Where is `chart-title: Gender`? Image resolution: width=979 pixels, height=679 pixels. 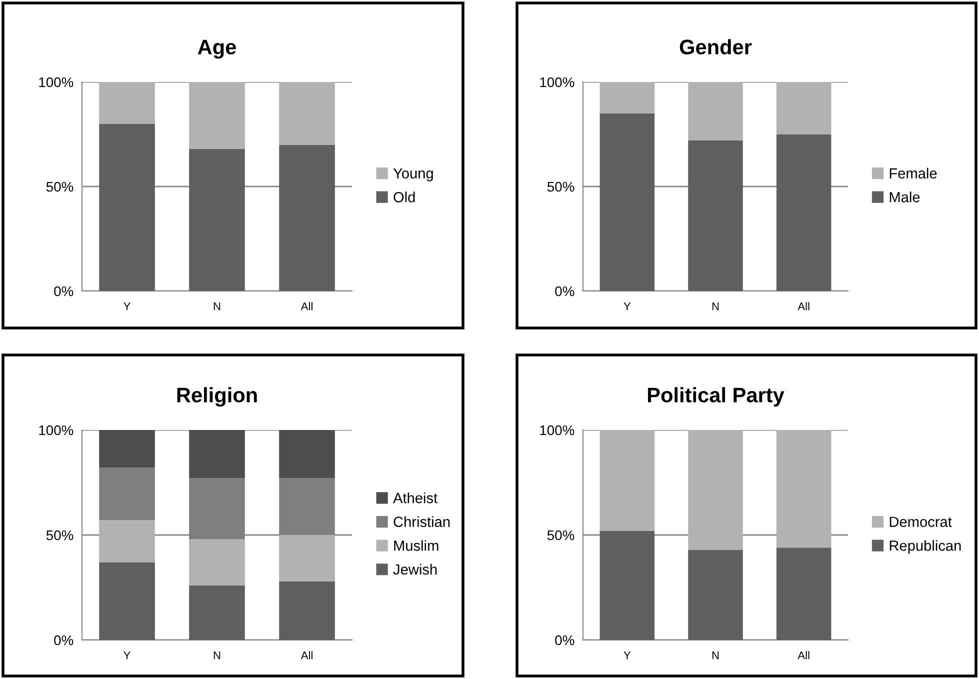
chart-title: Gender is located at coordinates (716, 46).